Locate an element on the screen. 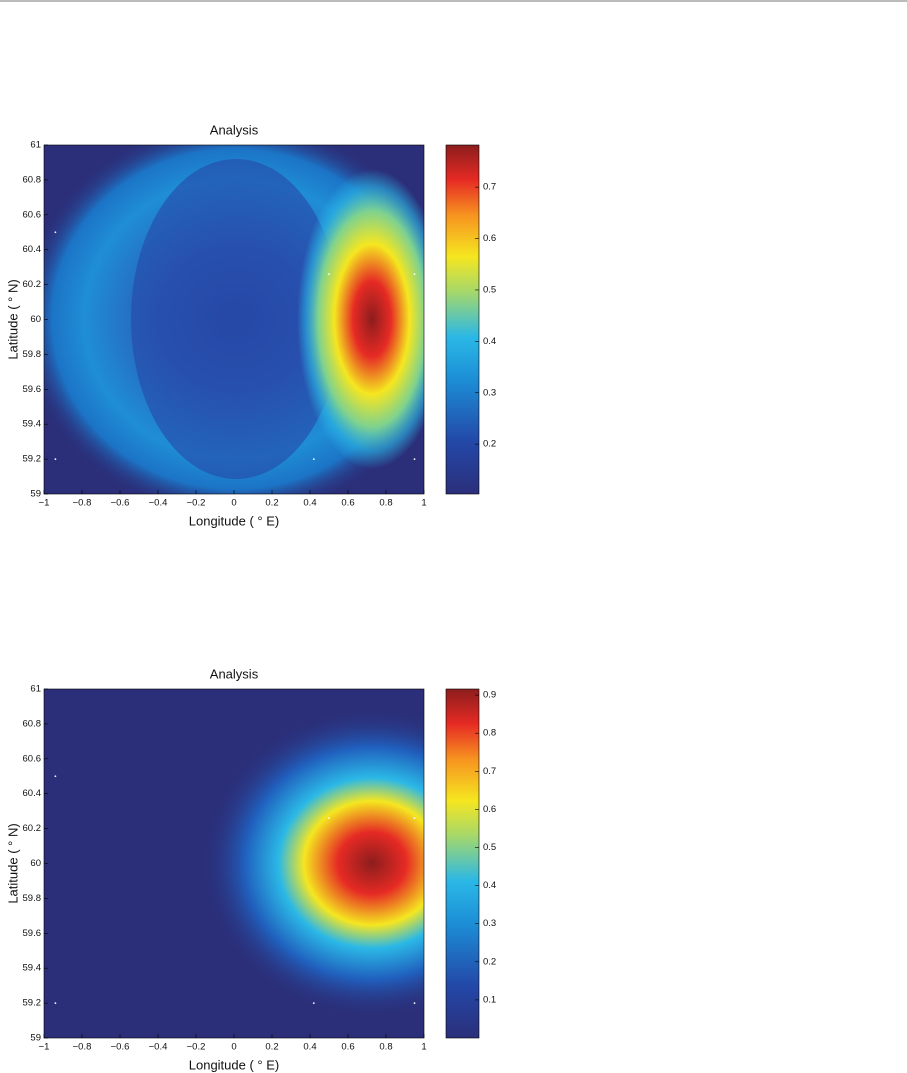  colorbar-tick-label: 0.9 is located at coordinates (489, 695).